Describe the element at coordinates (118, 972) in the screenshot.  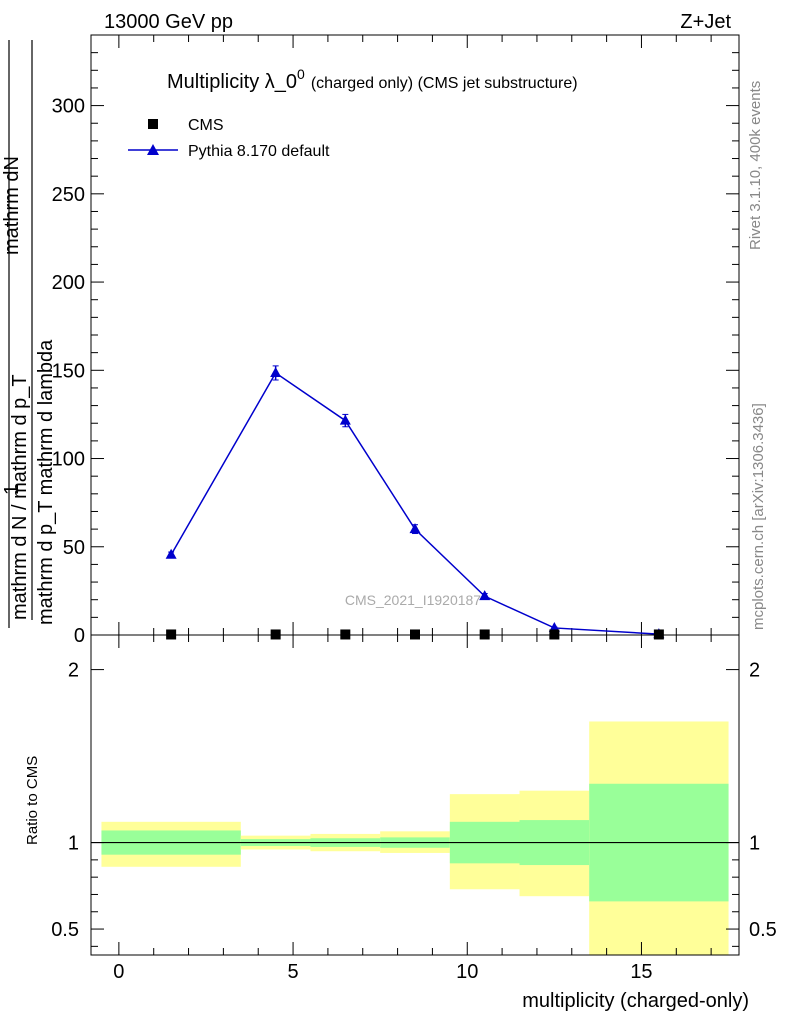
I see `ratio-x-tick-label: 0` at that location.